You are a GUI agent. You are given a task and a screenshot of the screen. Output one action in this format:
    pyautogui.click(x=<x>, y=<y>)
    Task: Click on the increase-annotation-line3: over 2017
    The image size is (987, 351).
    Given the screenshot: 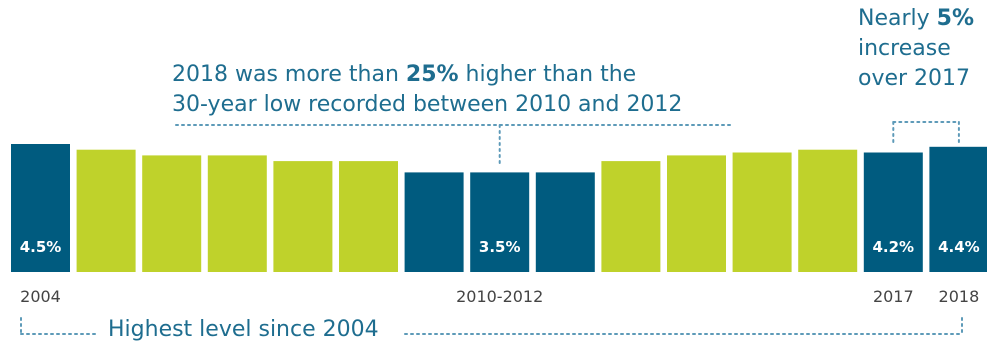 What is the action you would take?
    pyautogui.click(x=914, y=78)
    